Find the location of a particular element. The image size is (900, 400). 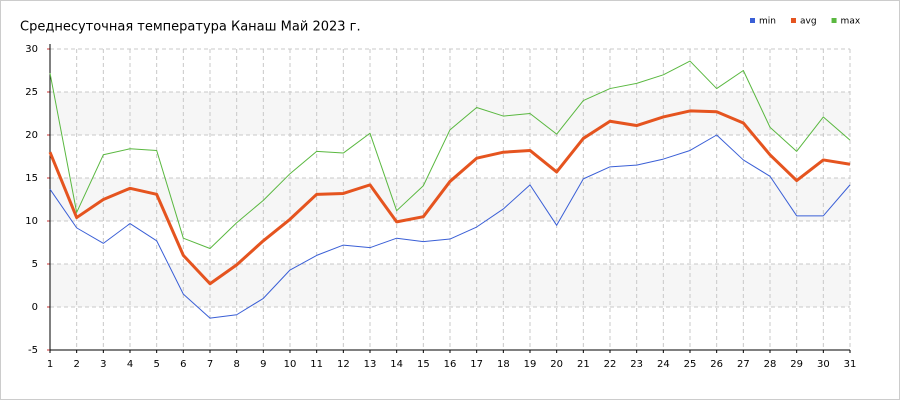

x-tick-label: 26 is located at coordinates (716, 364).